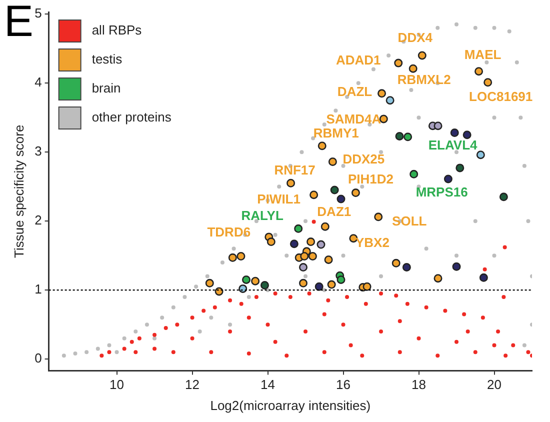  I want to click on x-tick-label: 20, so click(494, 384).